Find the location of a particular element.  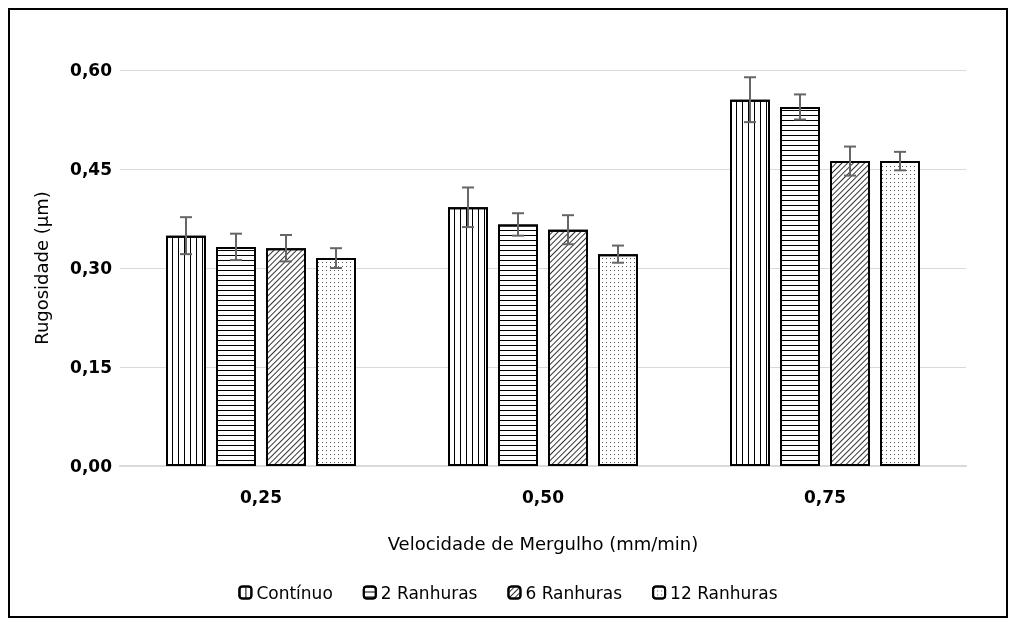

y-axis-title: Rugosidade (µm) is located at coordinates (41, 268).